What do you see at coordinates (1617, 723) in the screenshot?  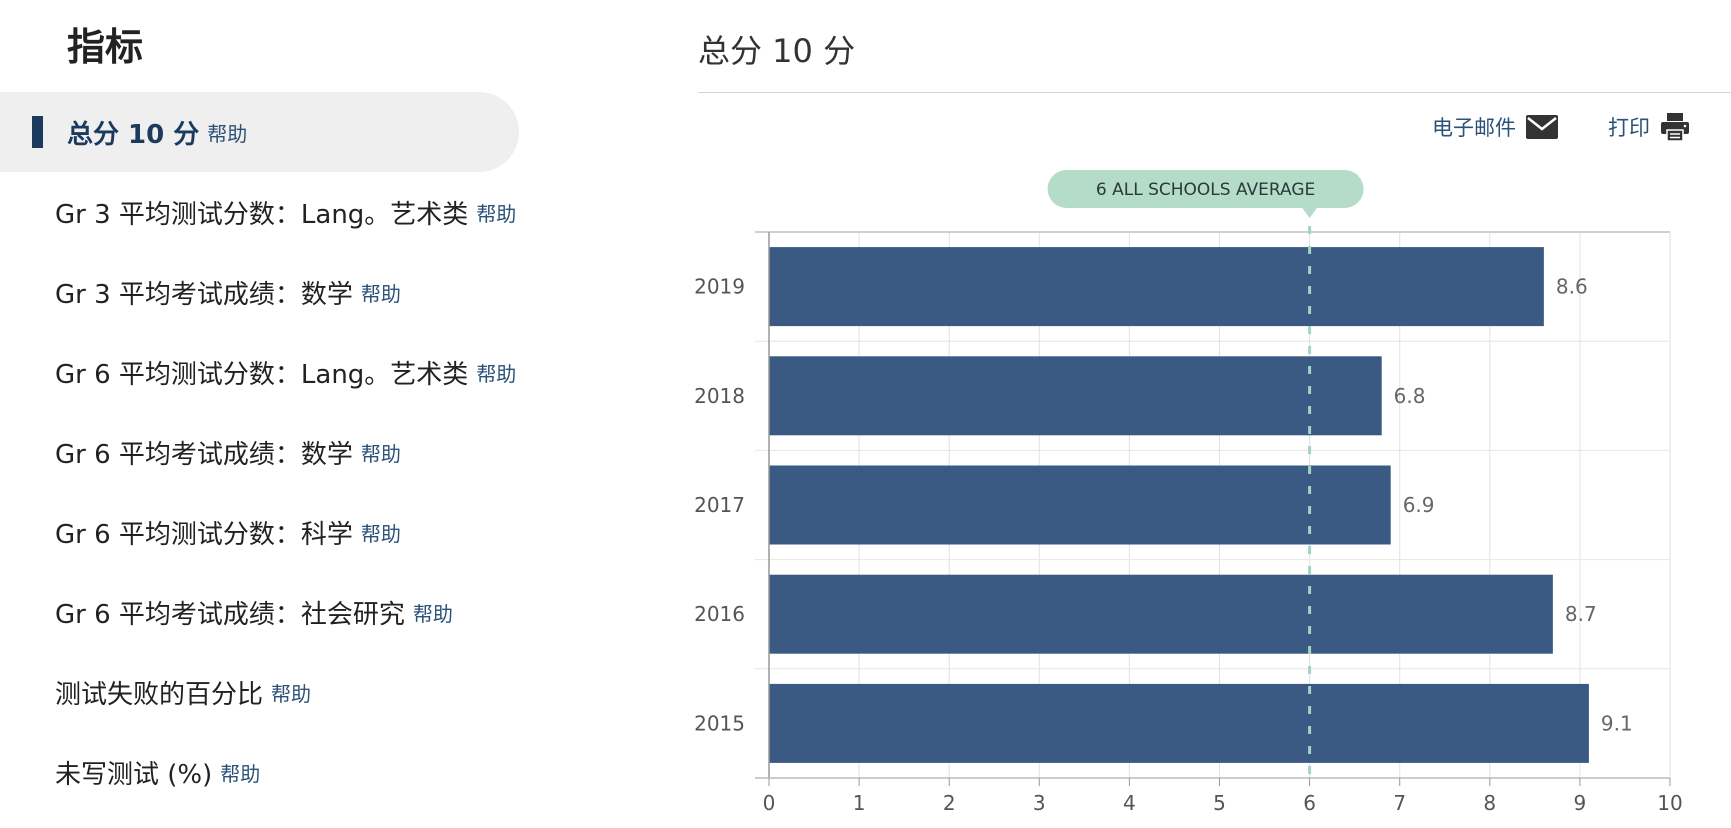 I see `value-label-2015: 9.1` at bounding box center [1617, 723].